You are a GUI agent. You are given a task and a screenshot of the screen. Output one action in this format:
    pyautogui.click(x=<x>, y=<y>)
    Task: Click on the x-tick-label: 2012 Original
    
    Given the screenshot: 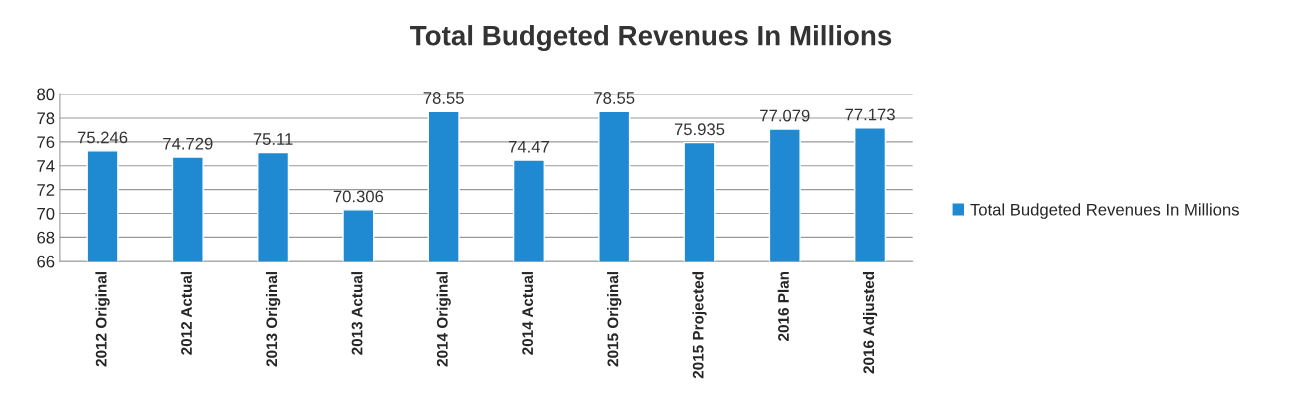 What is the action you would take?
    pyautogui.click(x=102, y=319)
    